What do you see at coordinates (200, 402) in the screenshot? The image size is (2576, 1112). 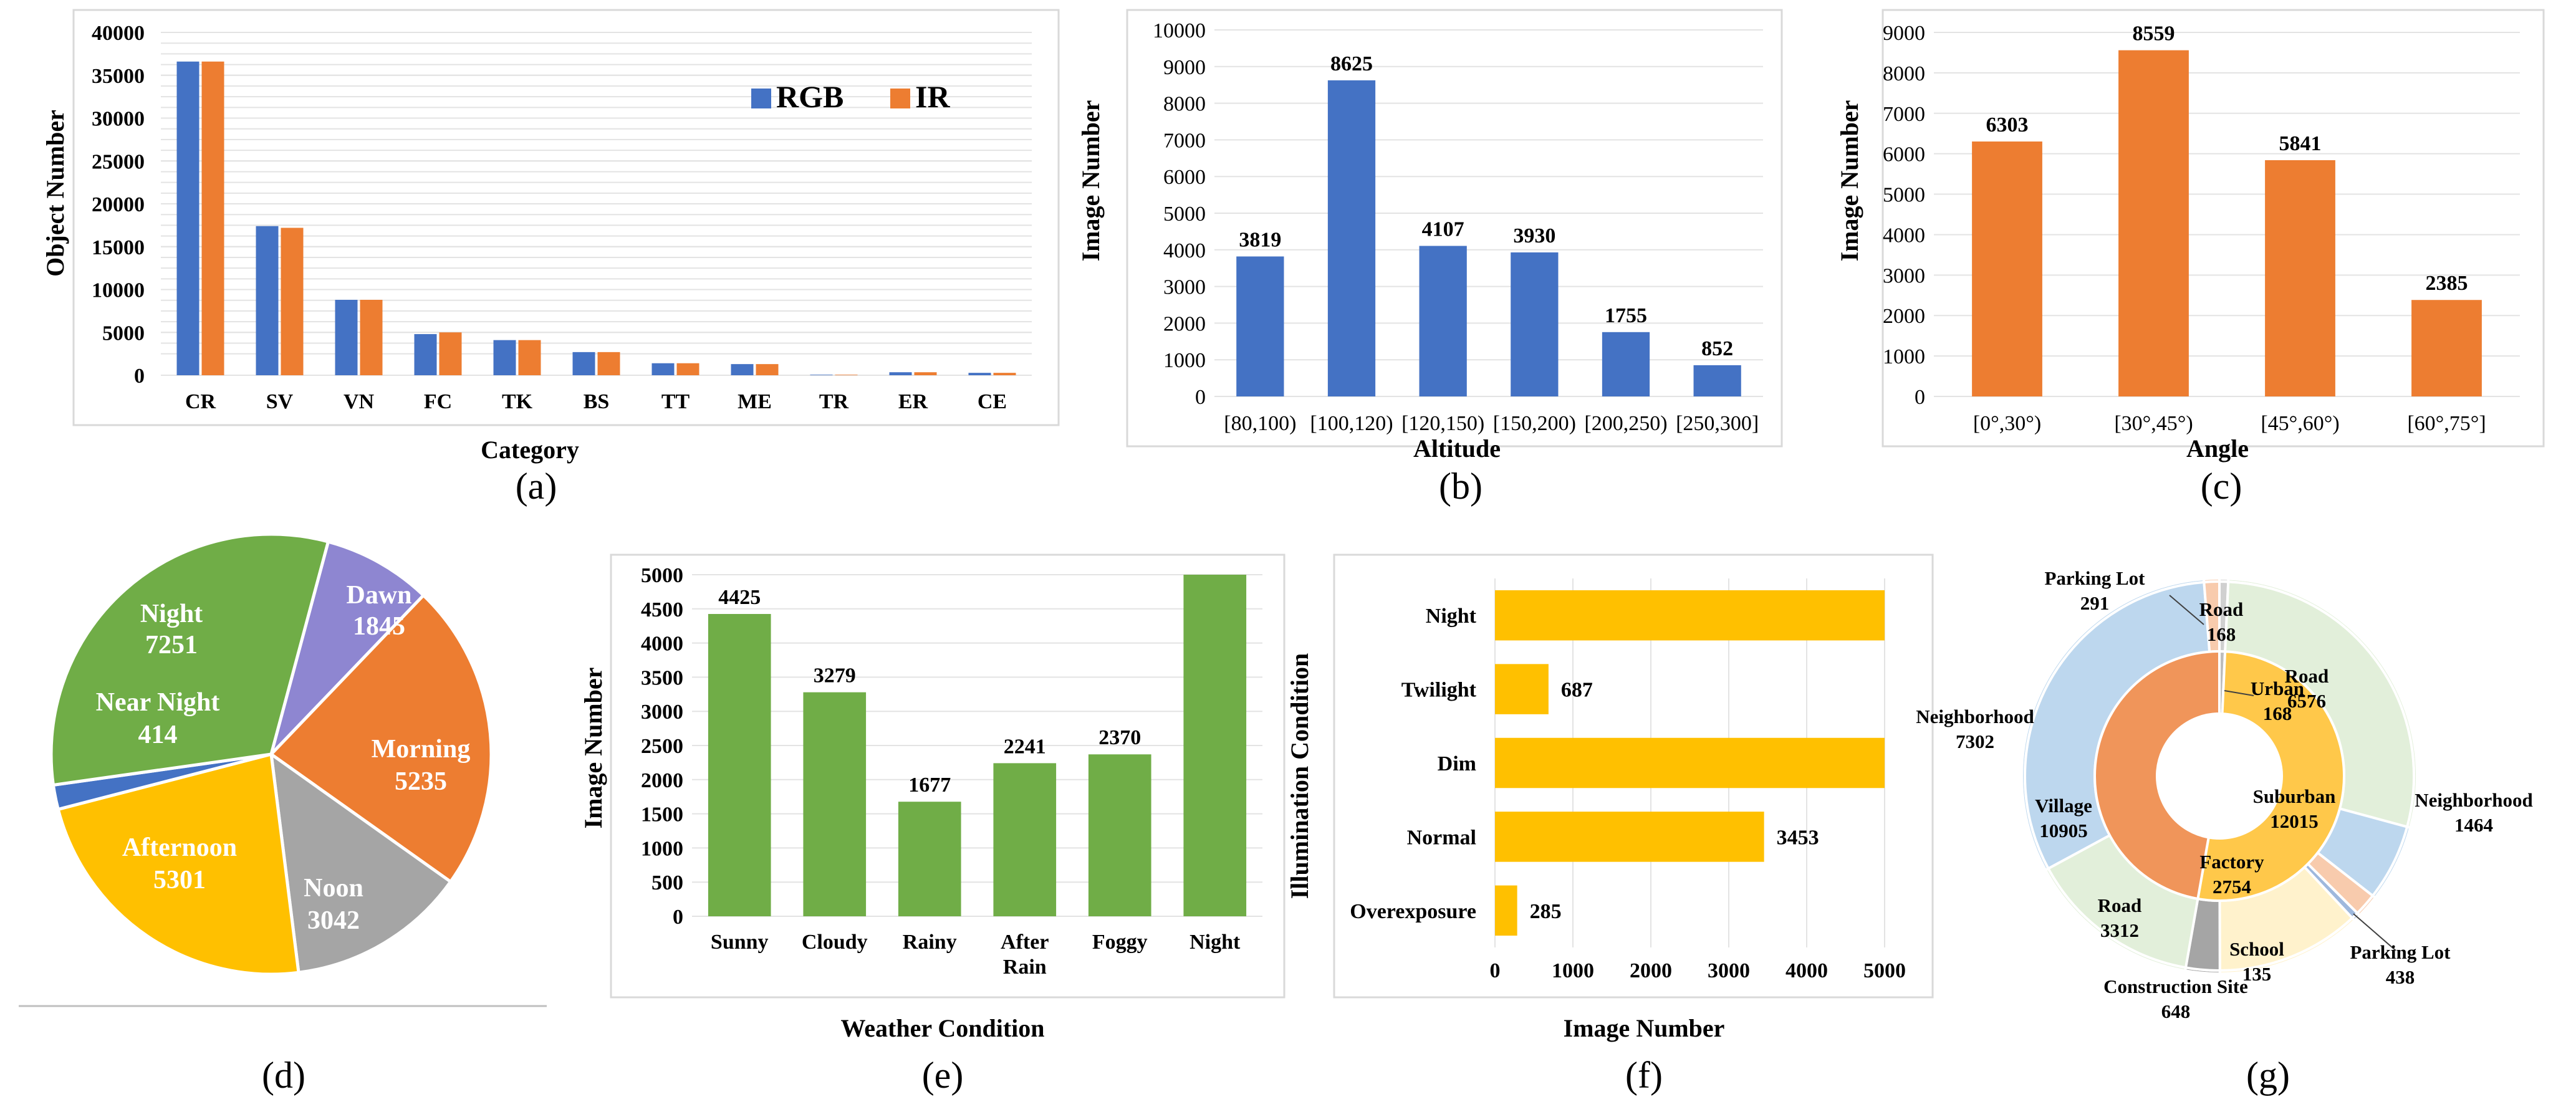 I see `x-tick-cr: CR` at bounding box center [200, 402].